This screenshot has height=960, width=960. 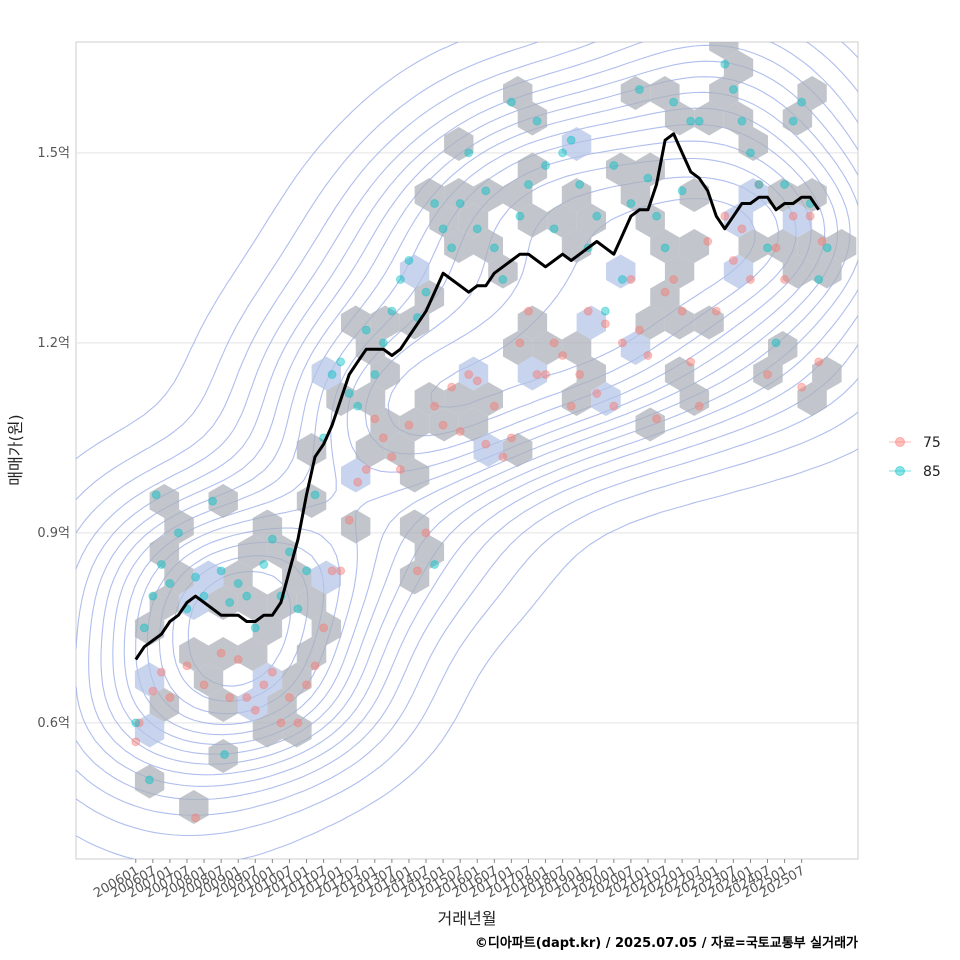 I want to click on y-tick-label: 1.5억, so click(x=53, y=153).